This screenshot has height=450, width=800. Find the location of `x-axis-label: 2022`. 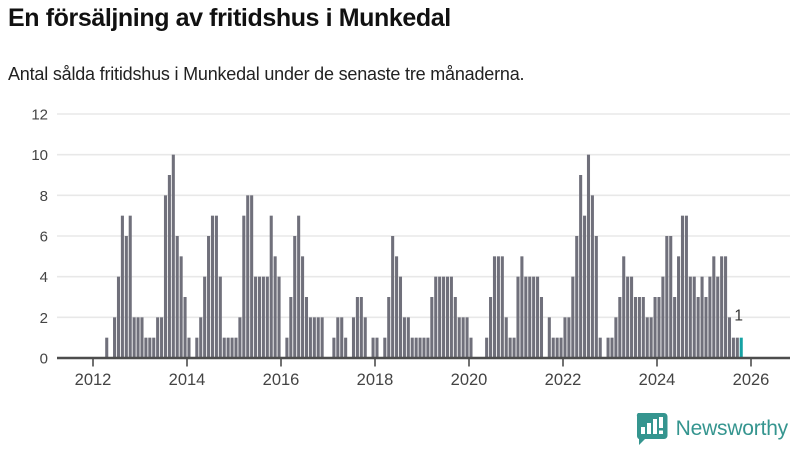

x-axis-label: 2022 is located at coordinates (563, 380).